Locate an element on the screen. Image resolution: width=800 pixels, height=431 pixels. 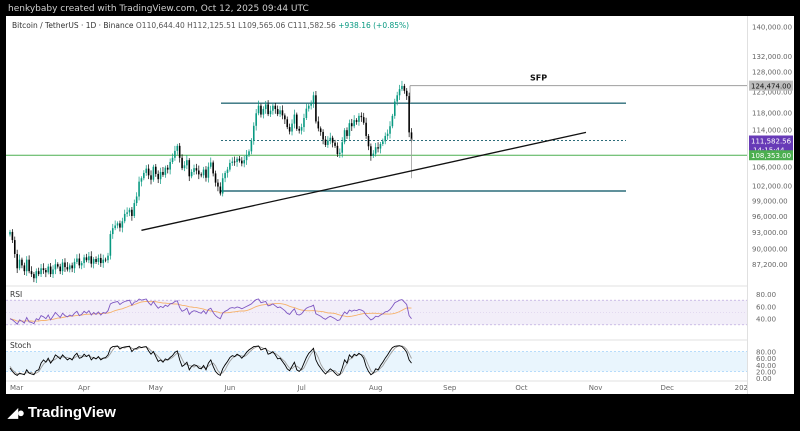
tradingview-brand: ◢● TradingView is located at coordinates (62, 412).